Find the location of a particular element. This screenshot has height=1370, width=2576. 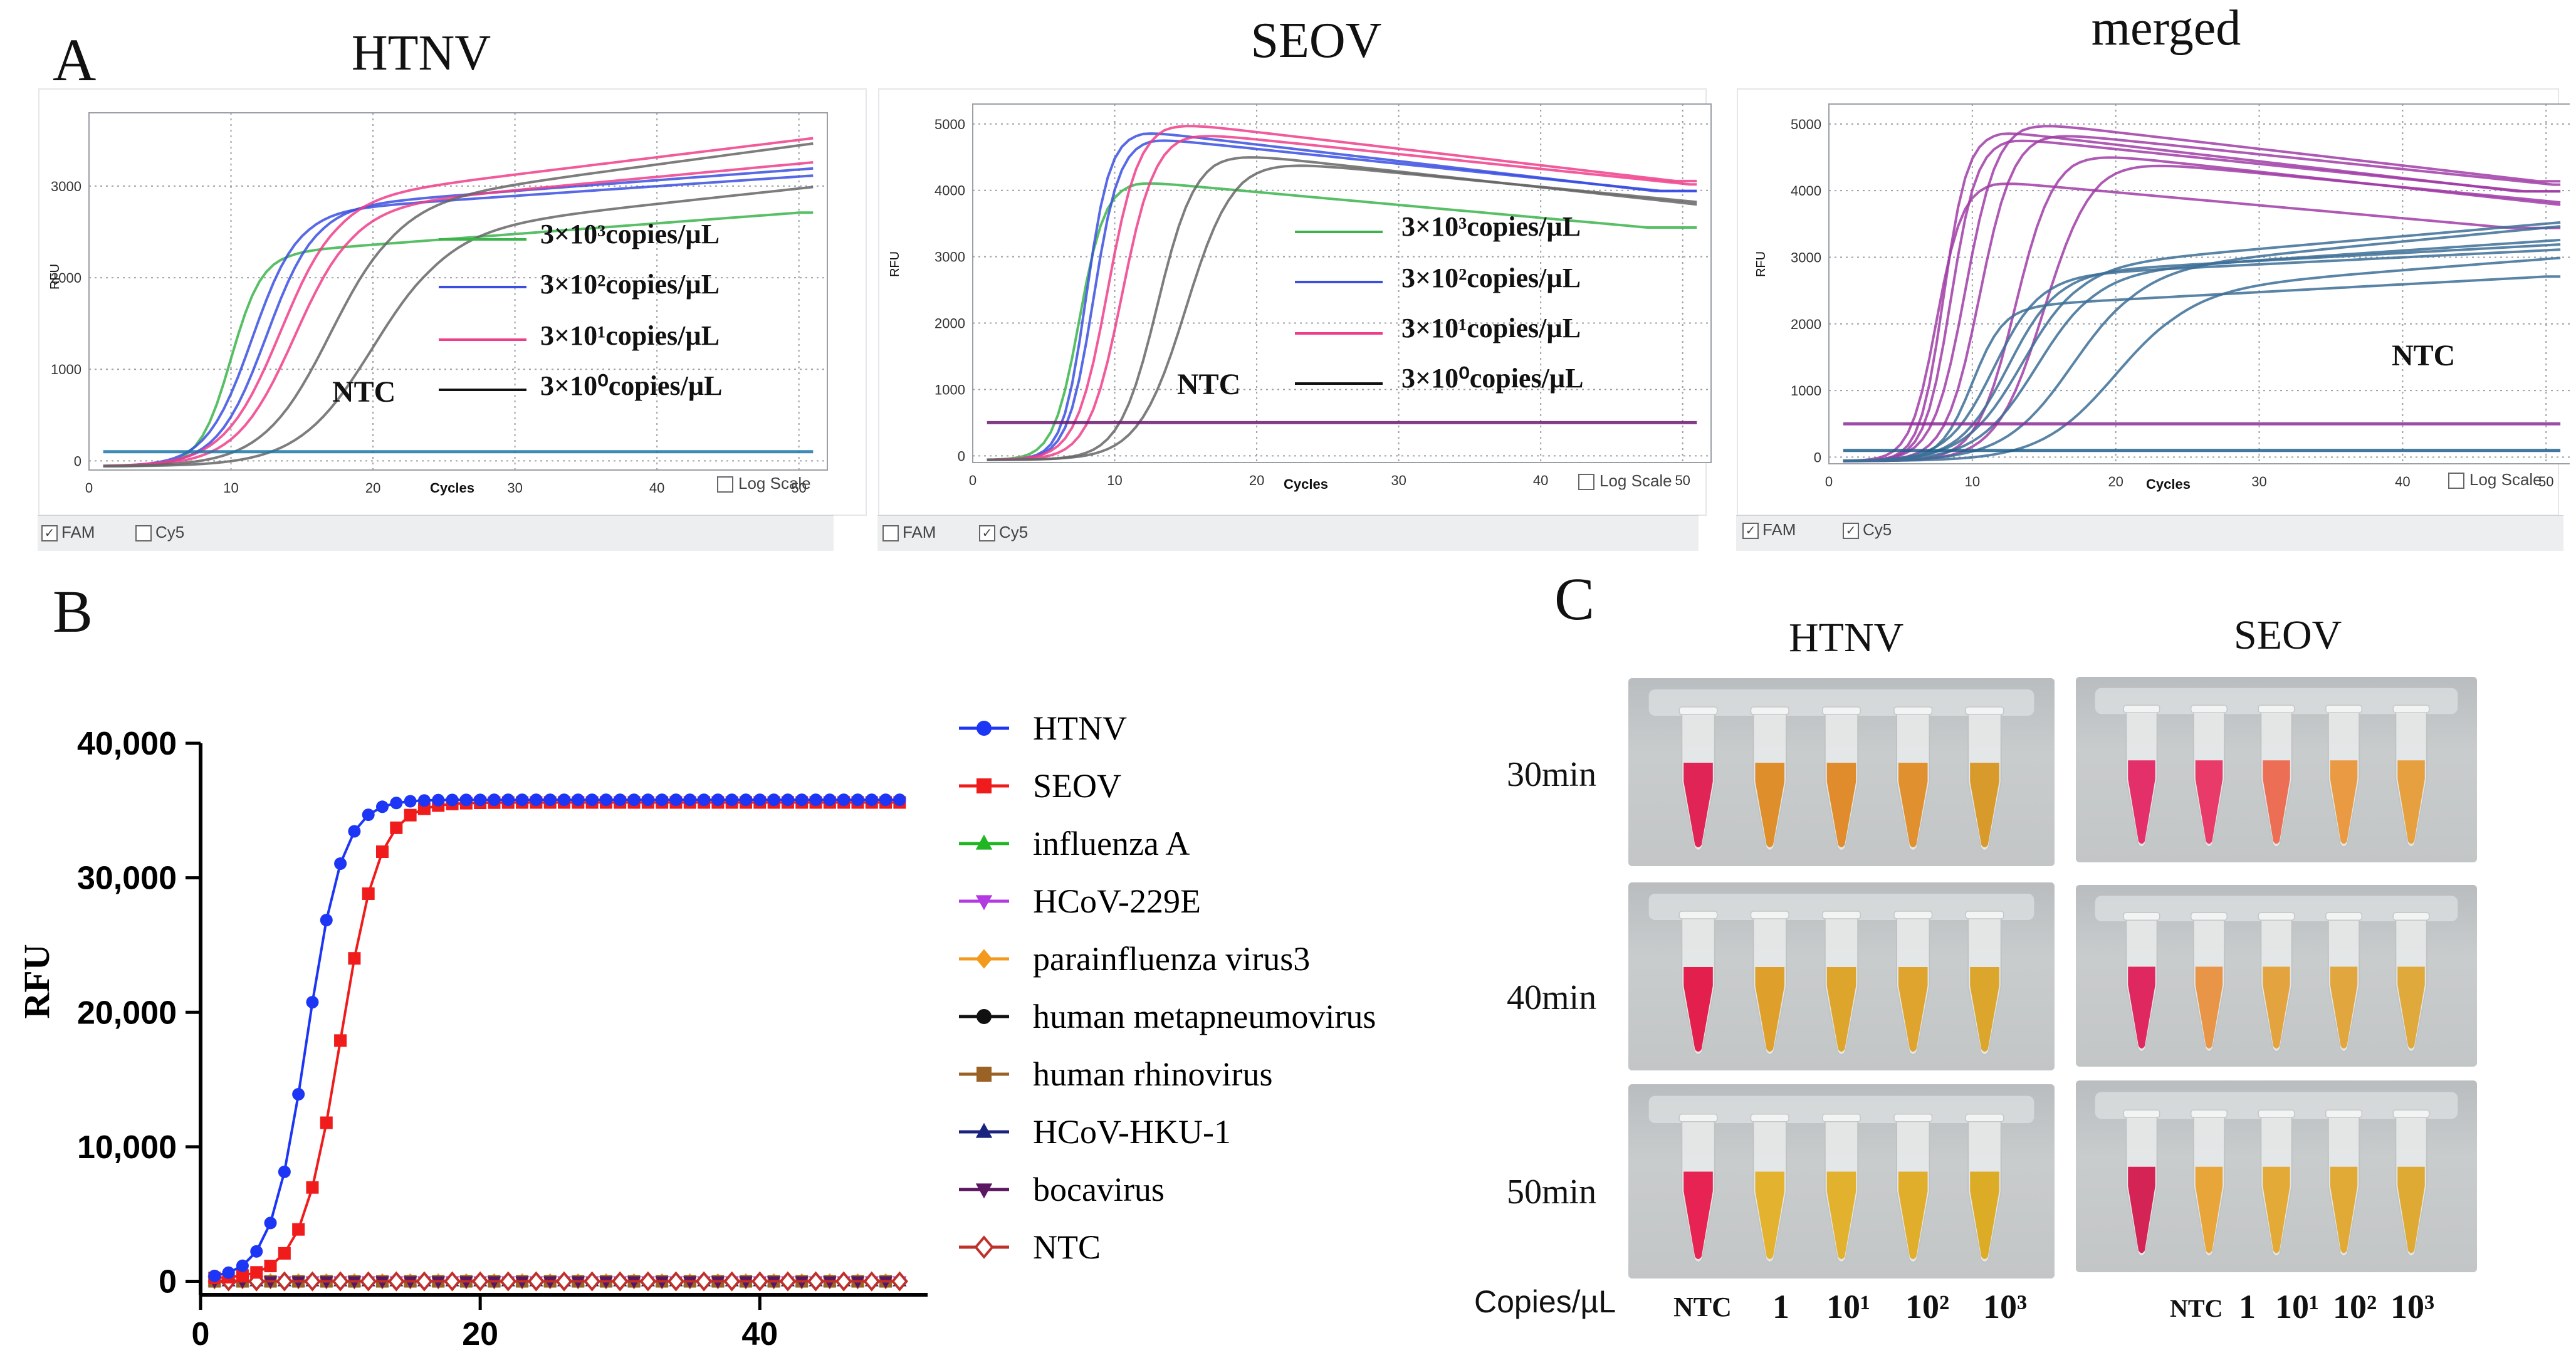

series-seov is located at coordinates (557, 1040).